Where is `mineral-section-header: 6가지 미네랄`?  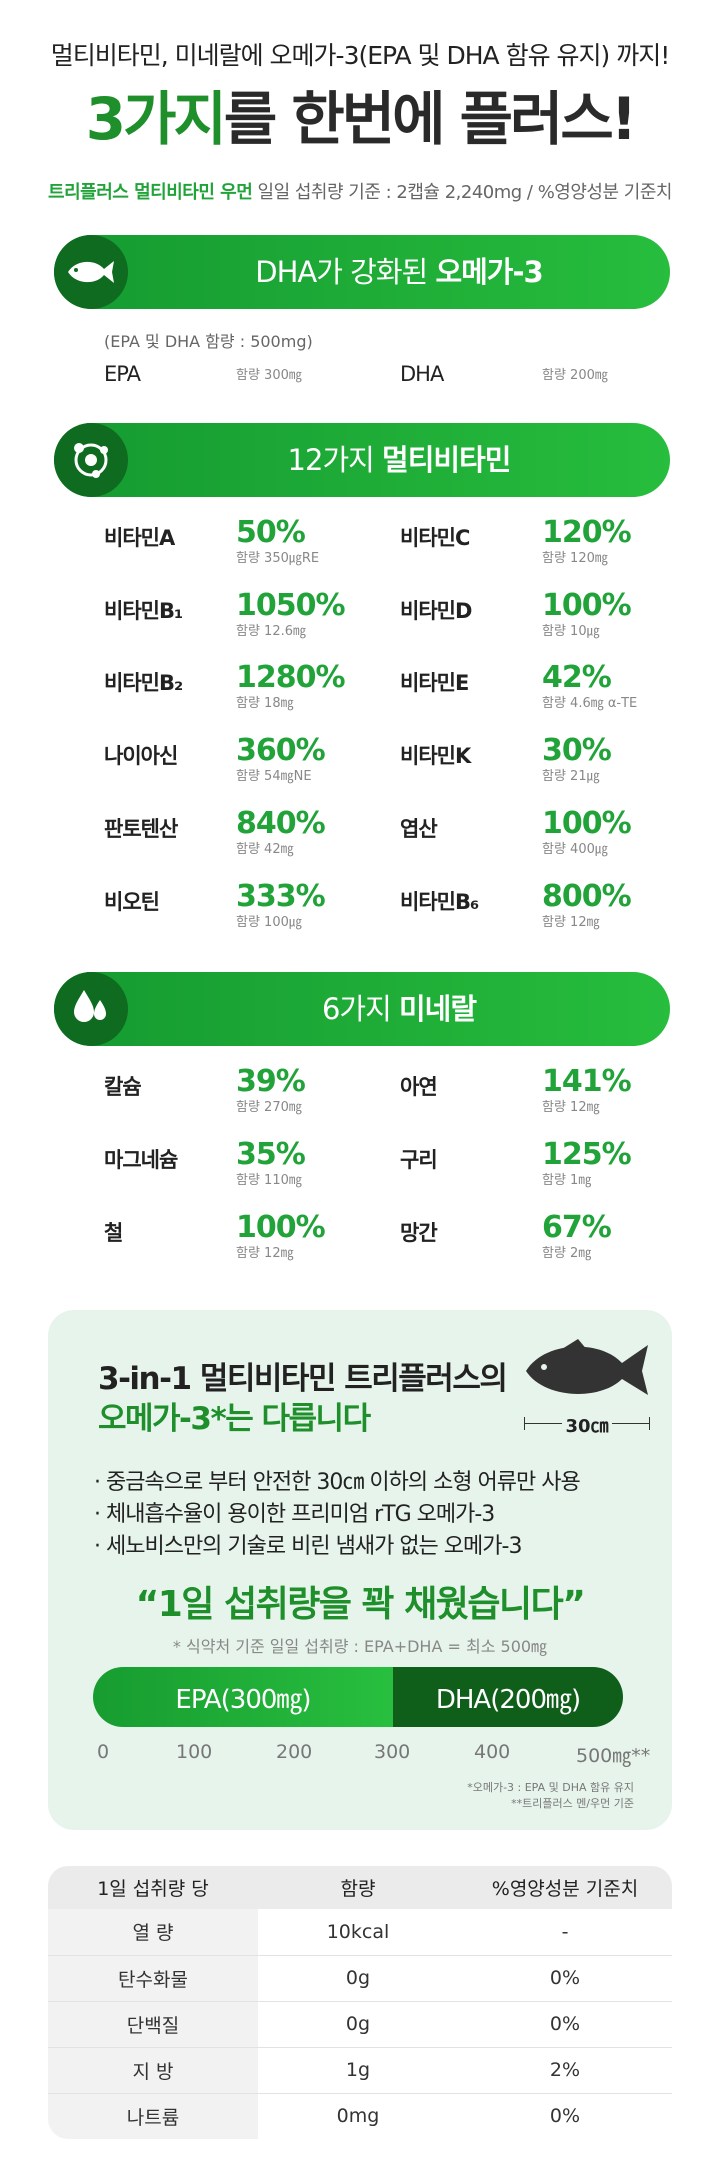
mineral-section-header: 6가지 미네랄 is located at coordinates (362, 1009).